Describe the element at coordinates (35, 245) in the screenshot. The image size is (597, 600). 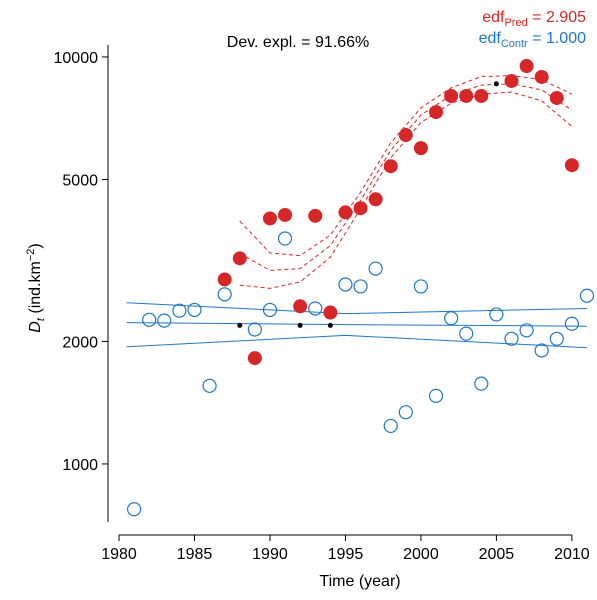
I see `y-label-part: )` at that location.